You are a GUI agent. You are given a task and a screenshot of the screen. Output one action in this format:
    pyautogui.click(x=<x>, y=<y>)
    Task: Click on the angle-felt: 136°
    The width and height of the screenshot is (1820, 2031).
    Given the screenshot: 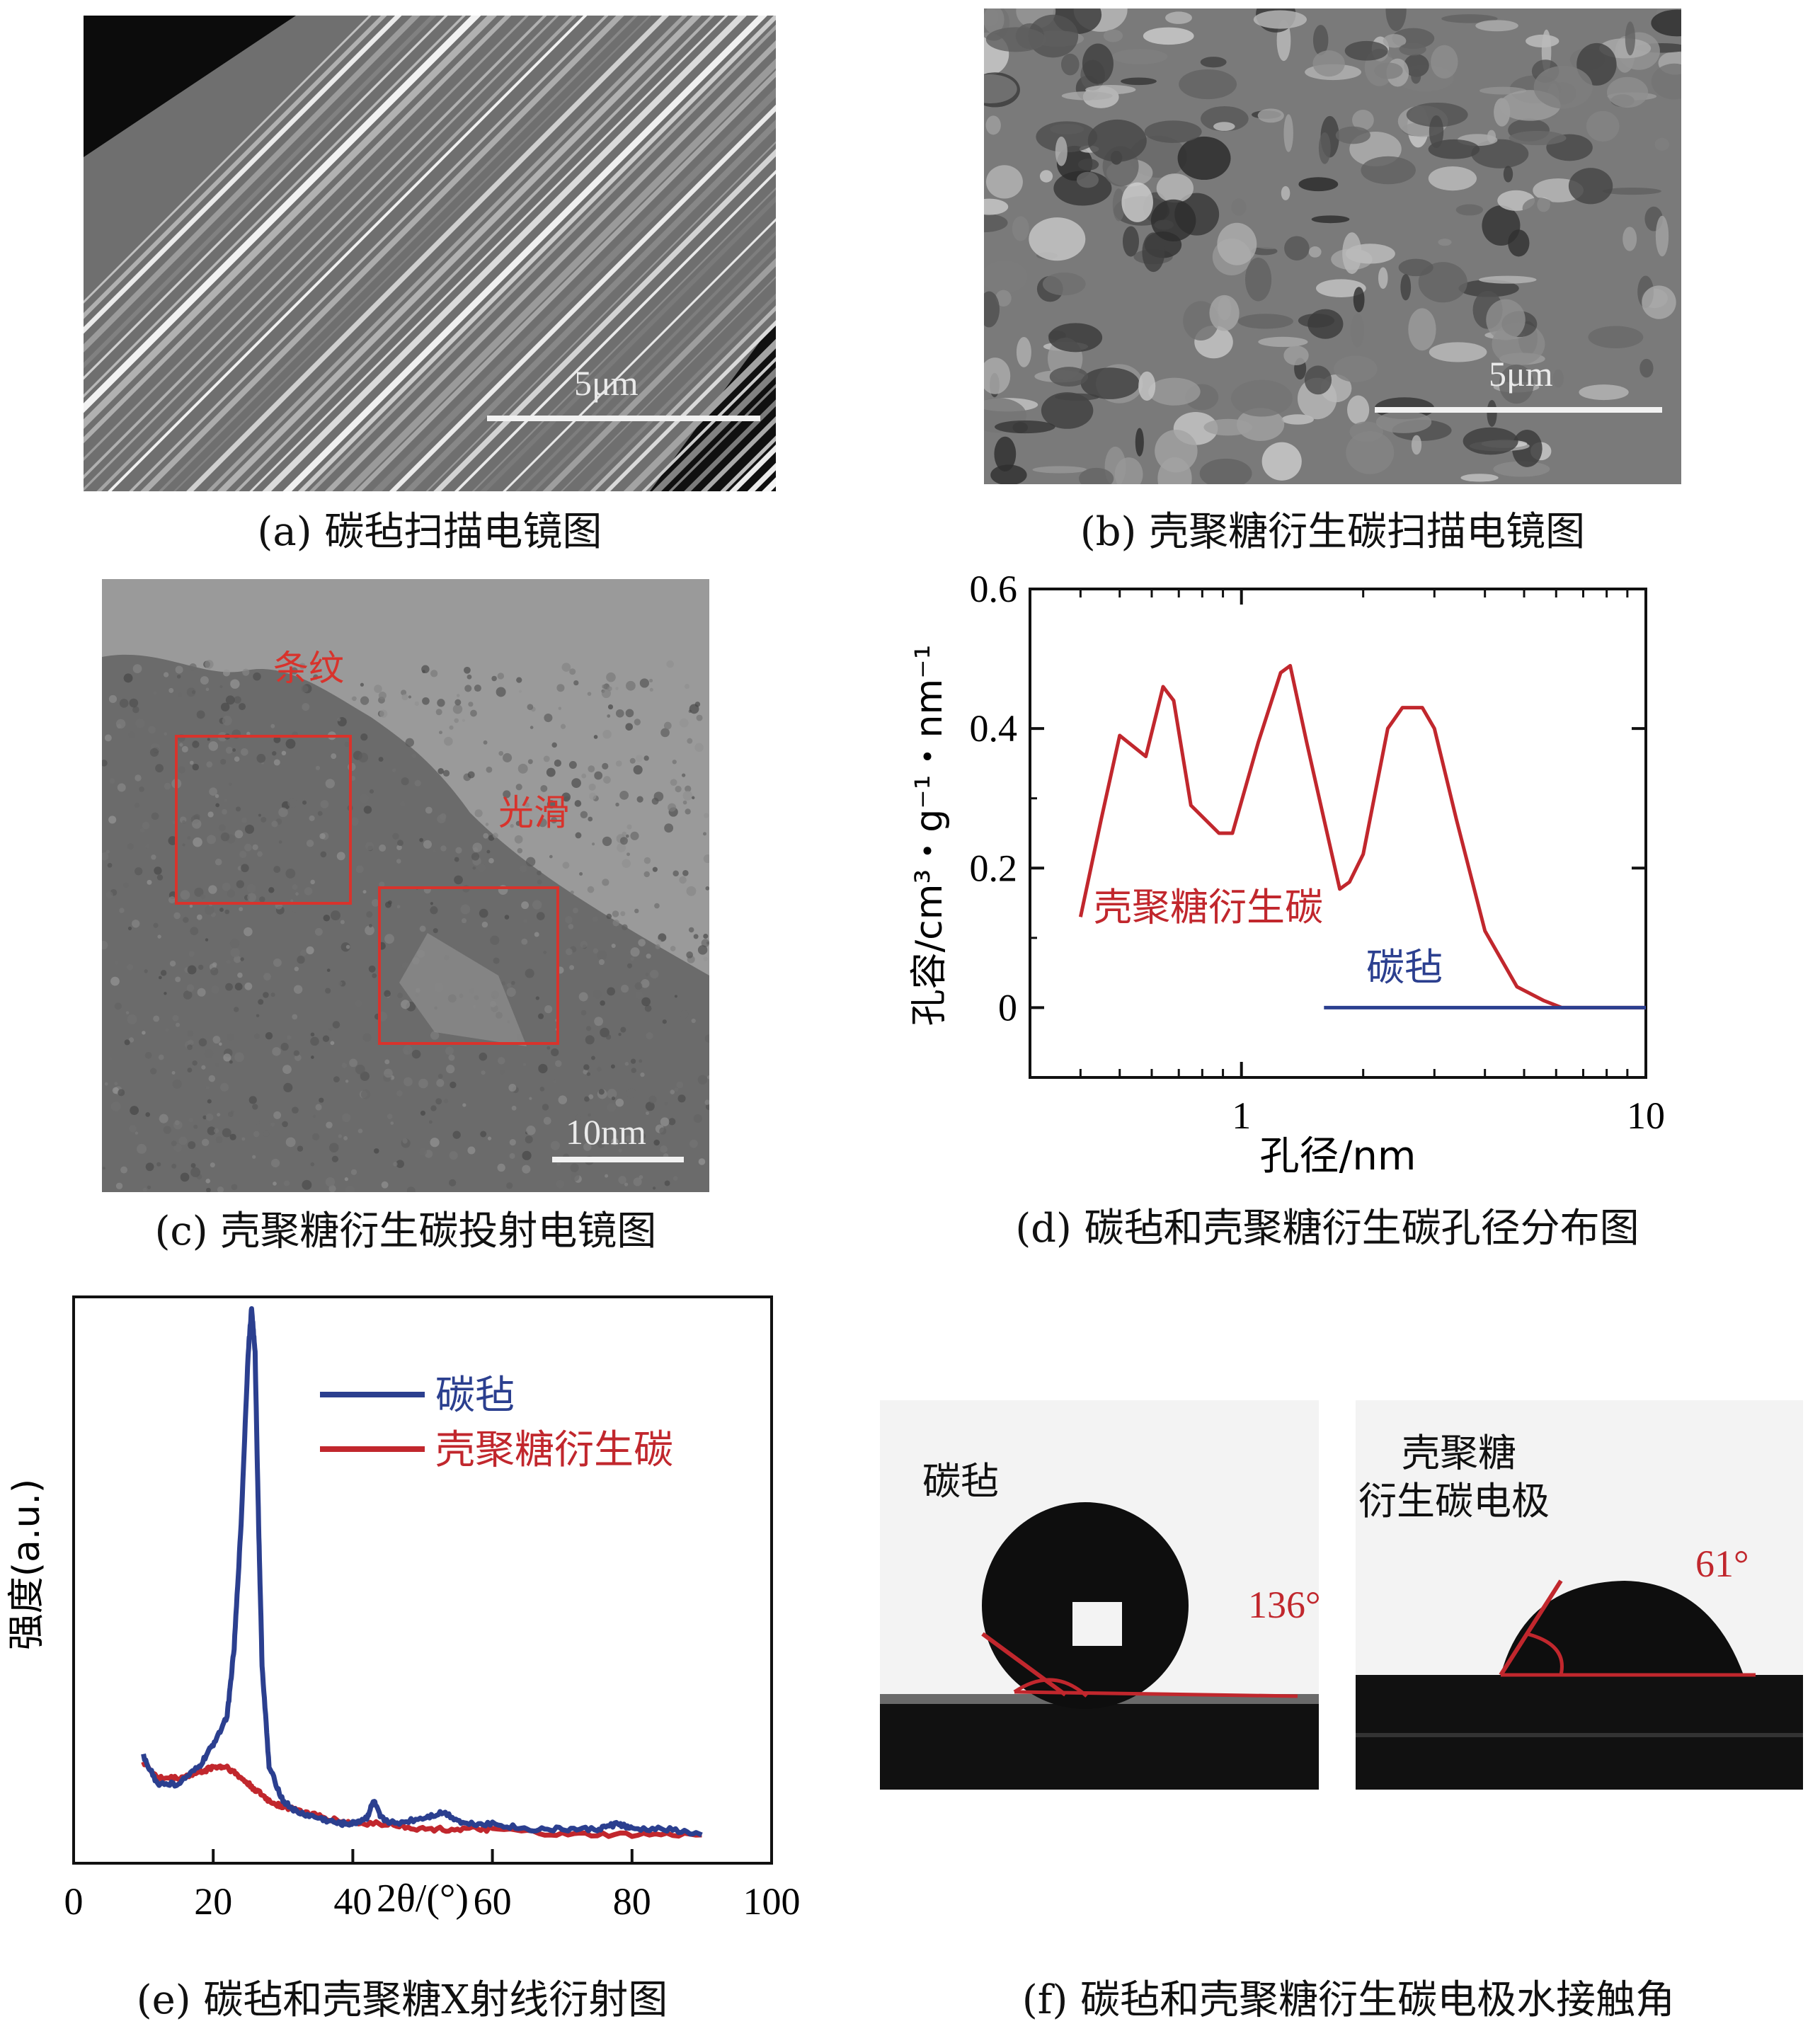 What is the action you would take?
    pyautogui.click(x=1283, y=1605)
    